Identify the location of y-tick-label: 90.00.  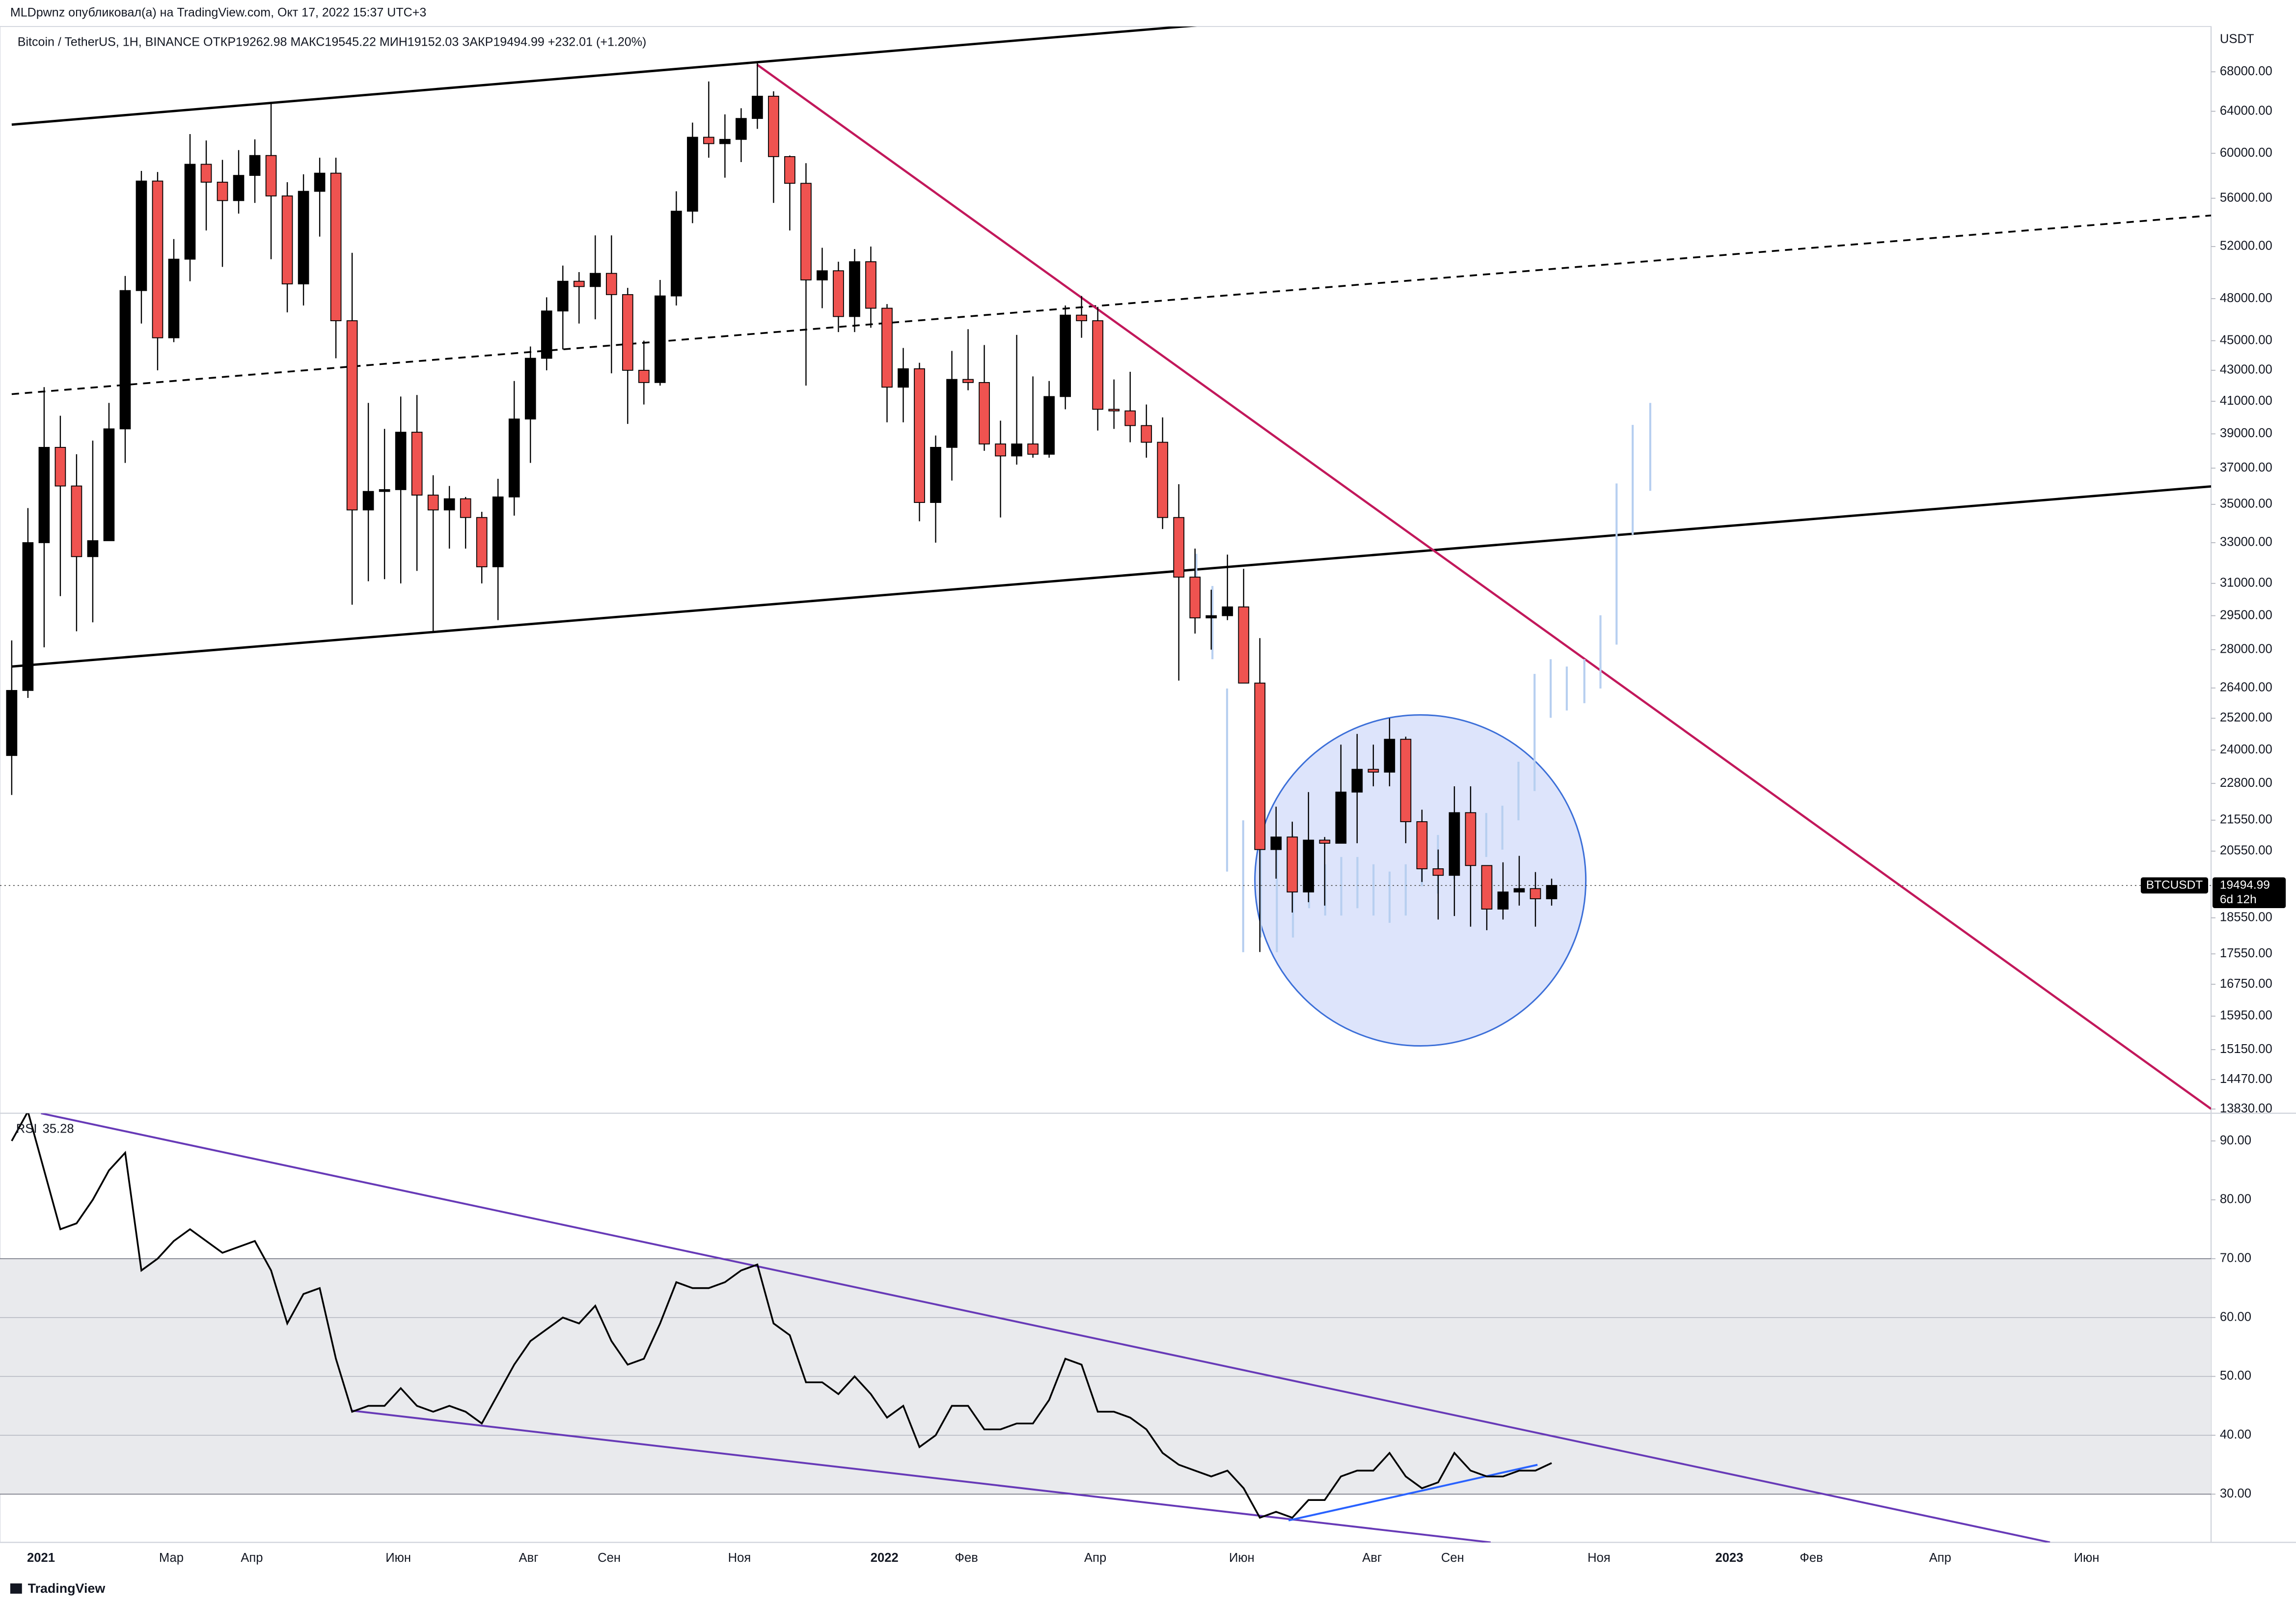
(2235, 1140).